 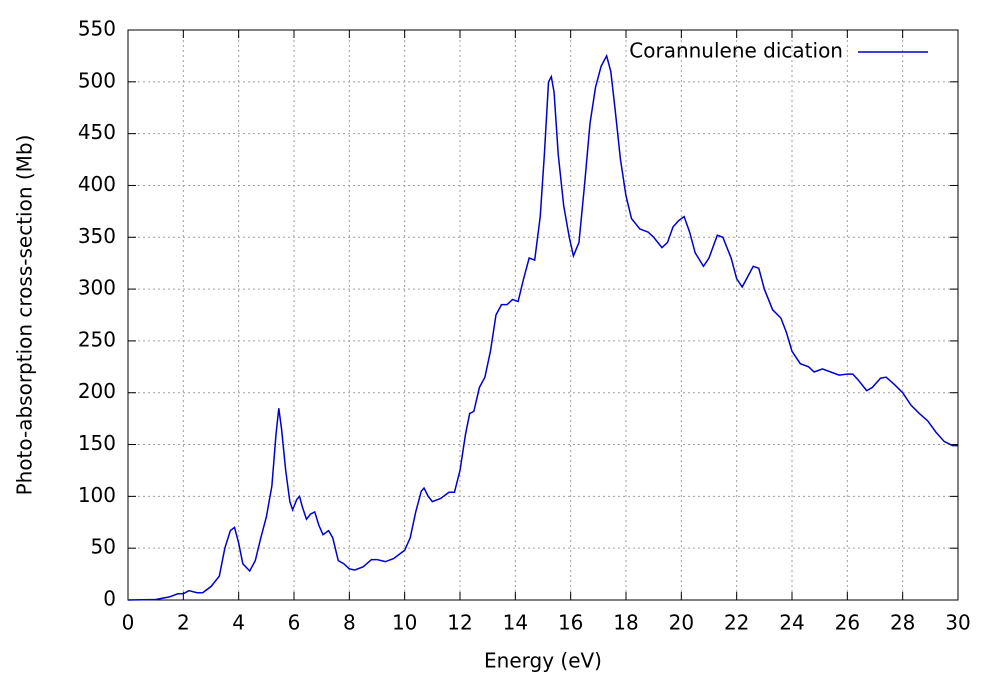 I want to click on x-tick-label: 22, so click(x=736, y=623).